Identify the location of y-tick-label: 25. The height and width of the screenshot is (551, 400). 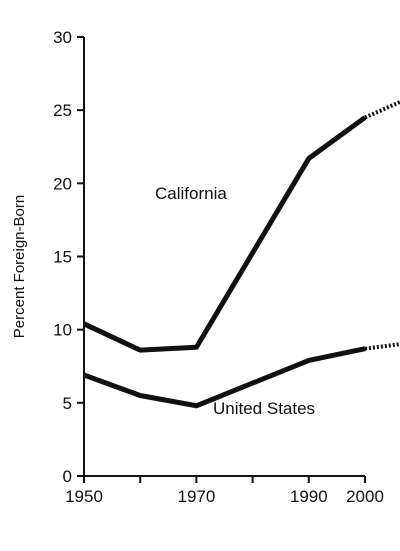
(62, 110).